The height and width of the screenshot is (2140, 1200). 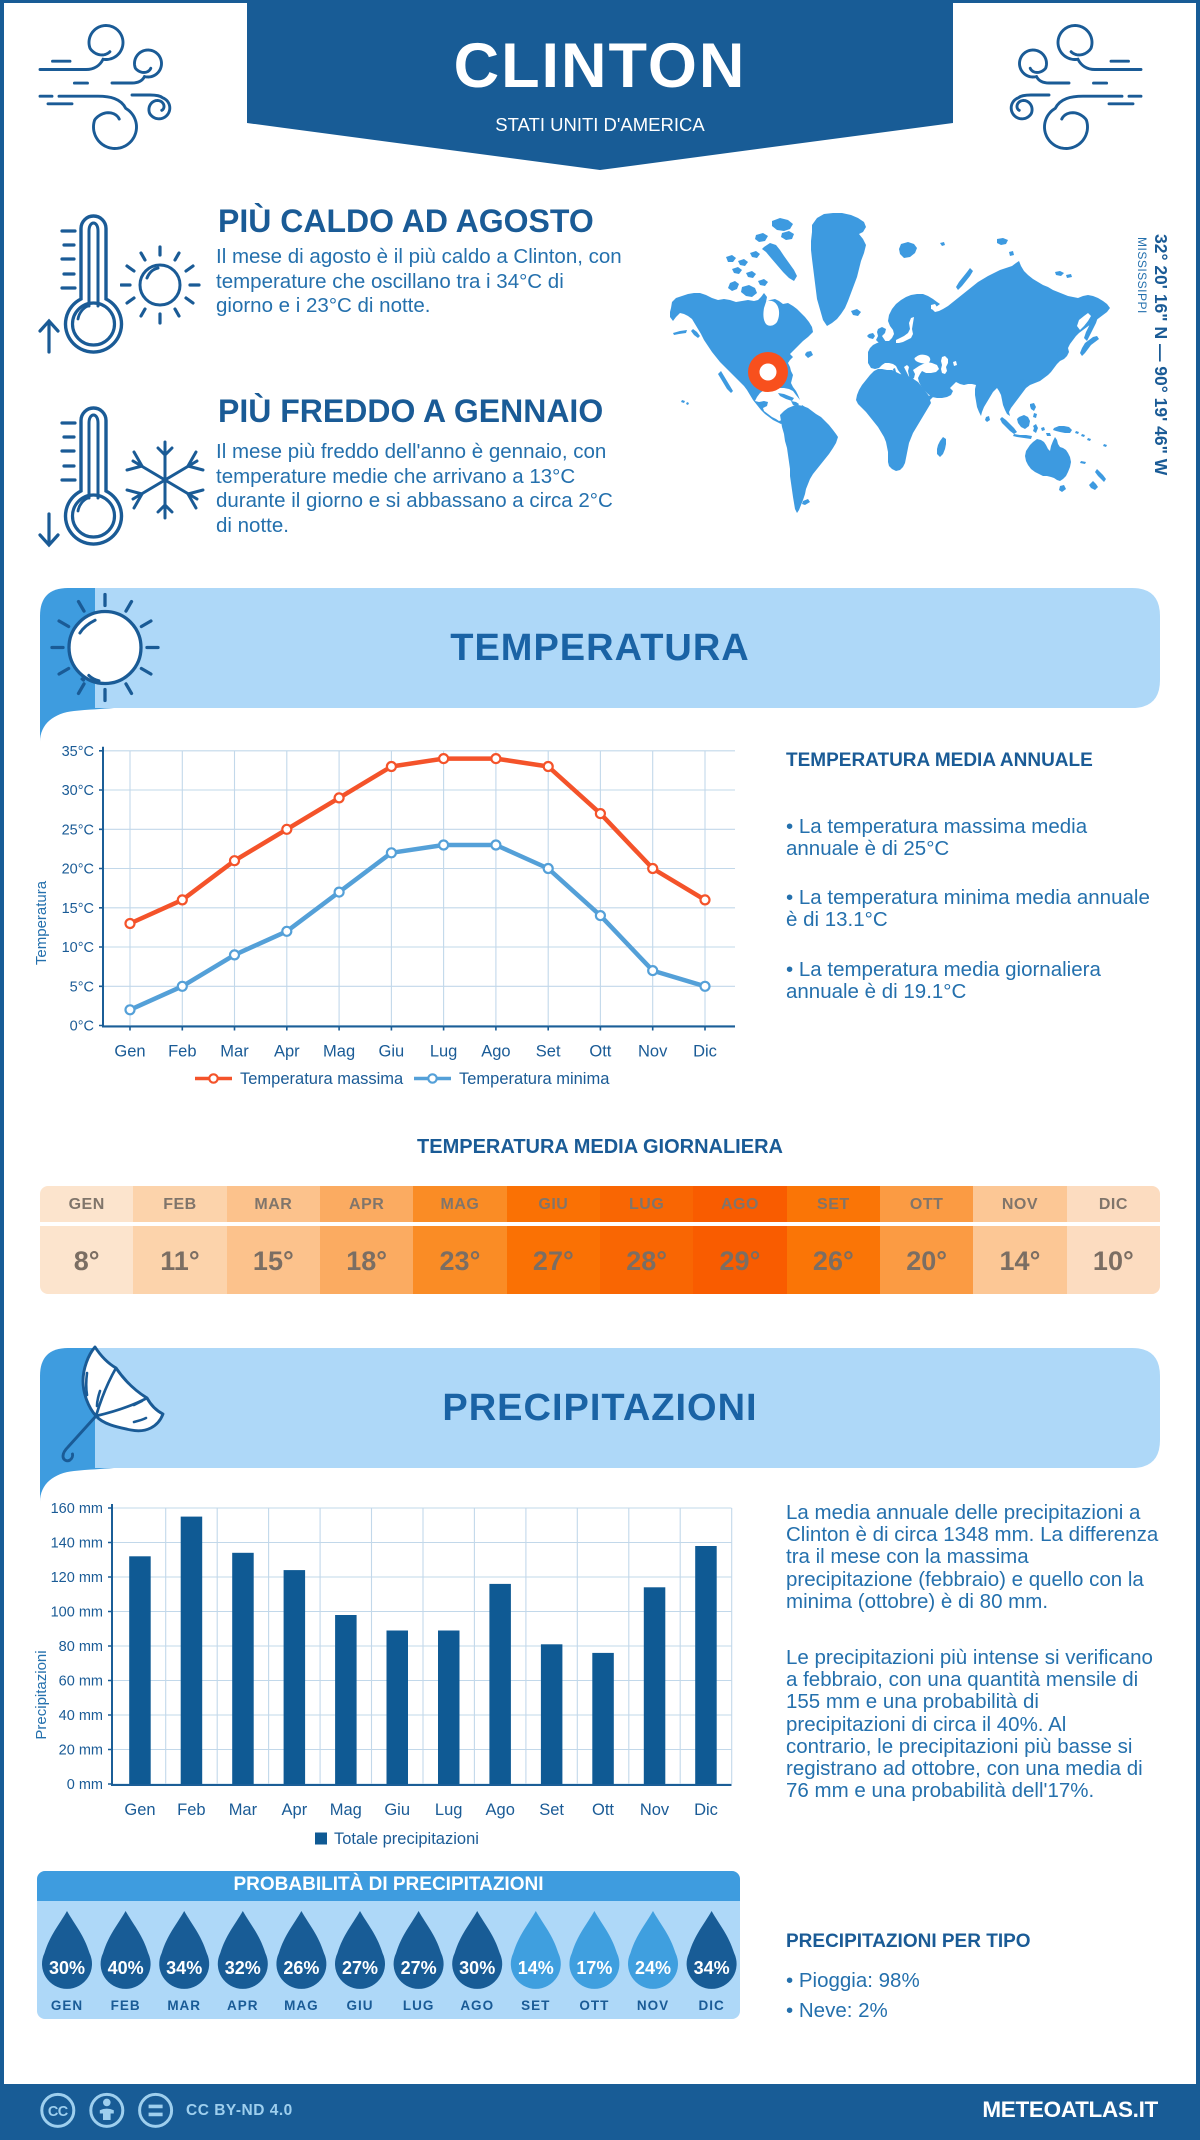 What do you see at coordinates (77, 1613) in the screenshot?
I see `svg-text: 100 mm` at bounding box center [77, 1613].